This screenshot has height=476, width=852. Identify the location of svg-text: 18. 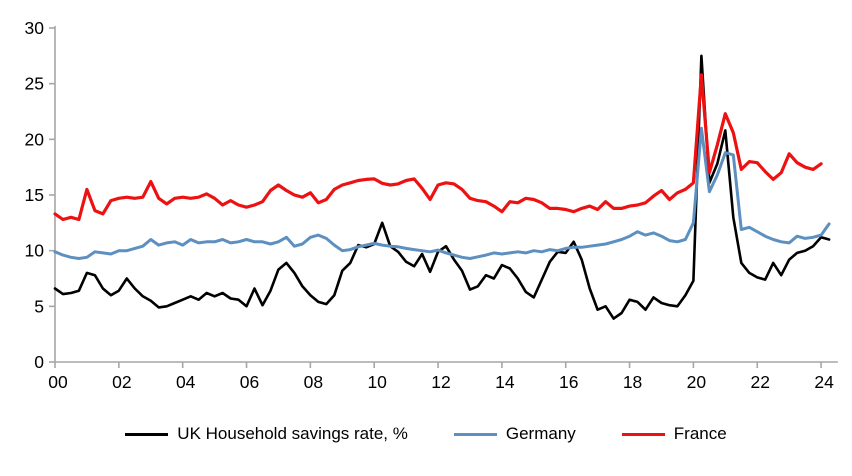
(632, 382).